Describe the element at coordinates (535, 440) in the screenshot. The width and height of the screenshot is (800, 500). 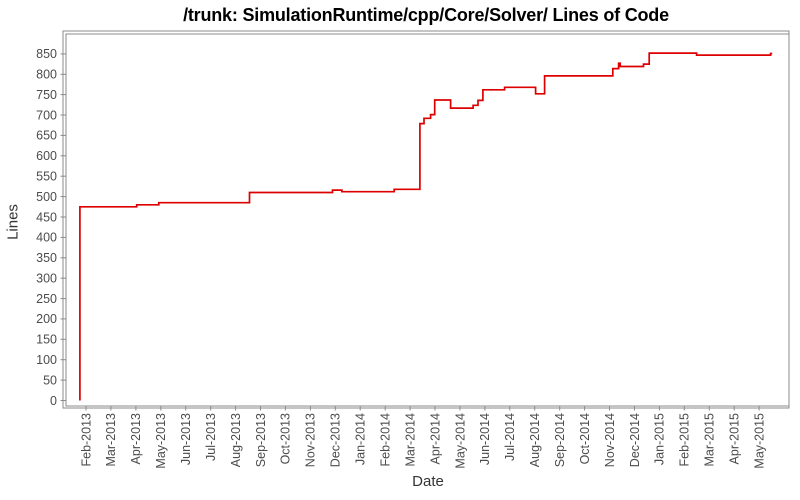
I see `x-tick-label: Aug-2014` at that location.